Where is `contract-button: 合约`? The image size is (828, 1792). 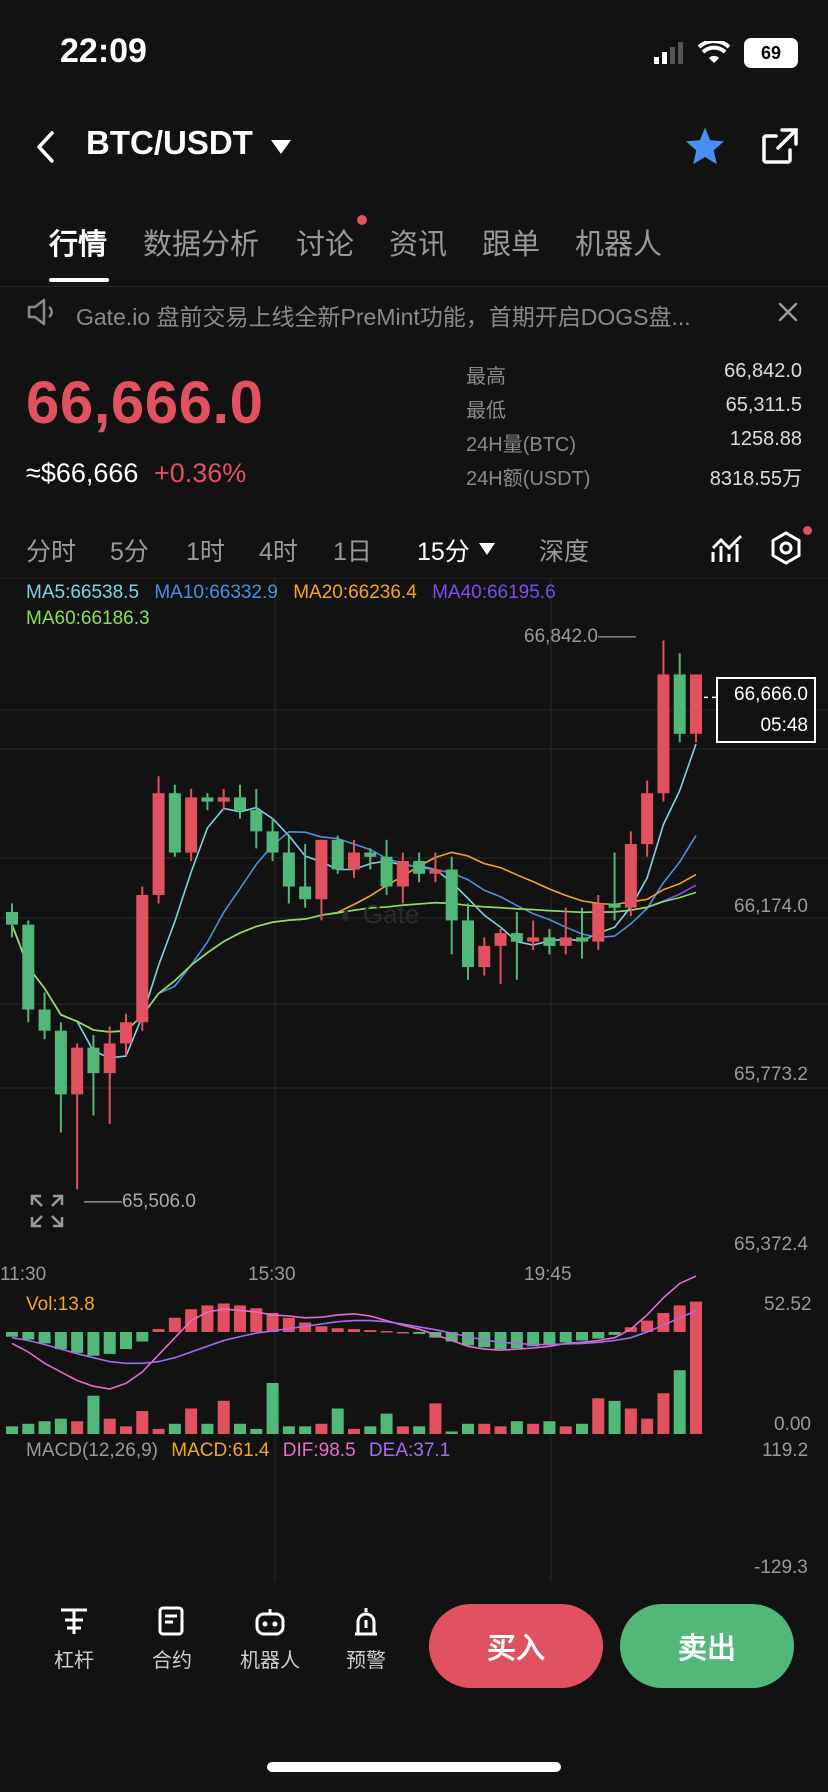
contract-button: 合约 is located at coordinates (172, 1639).